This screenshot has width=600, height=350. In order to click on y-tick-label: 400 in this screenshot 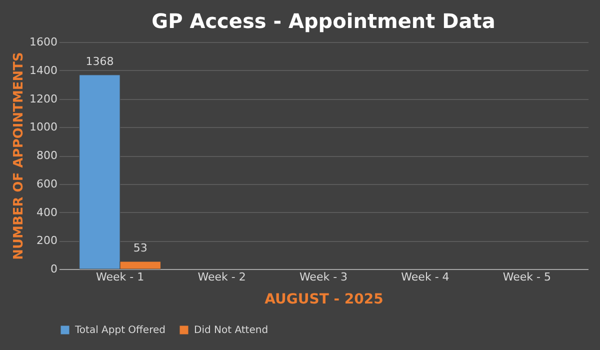, I will do `click(47, 212)`.